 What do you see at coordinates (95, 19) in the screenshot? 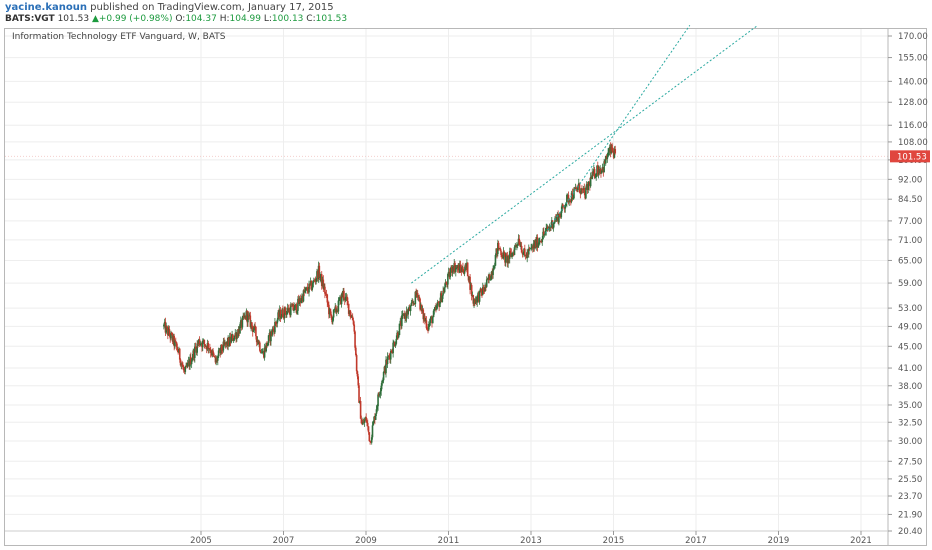
I see `up-arrow-icon: ▲` at bounding box center [95, 19].